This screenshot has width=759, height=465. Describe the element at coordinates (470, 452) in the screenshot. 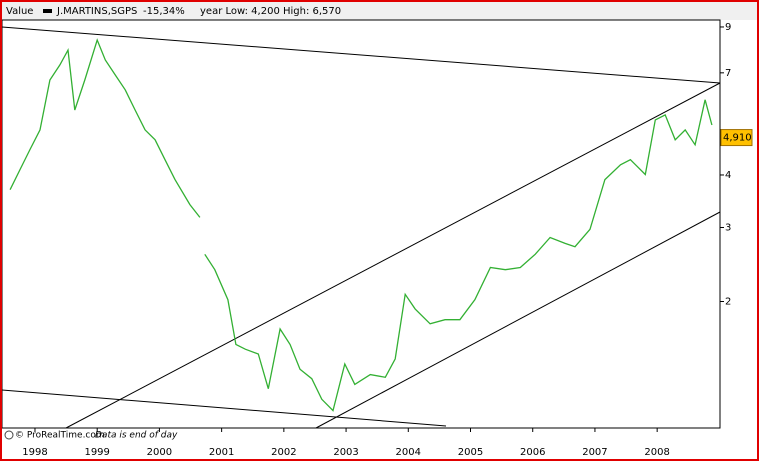

I see `x-tick-label: 2005` at that location.